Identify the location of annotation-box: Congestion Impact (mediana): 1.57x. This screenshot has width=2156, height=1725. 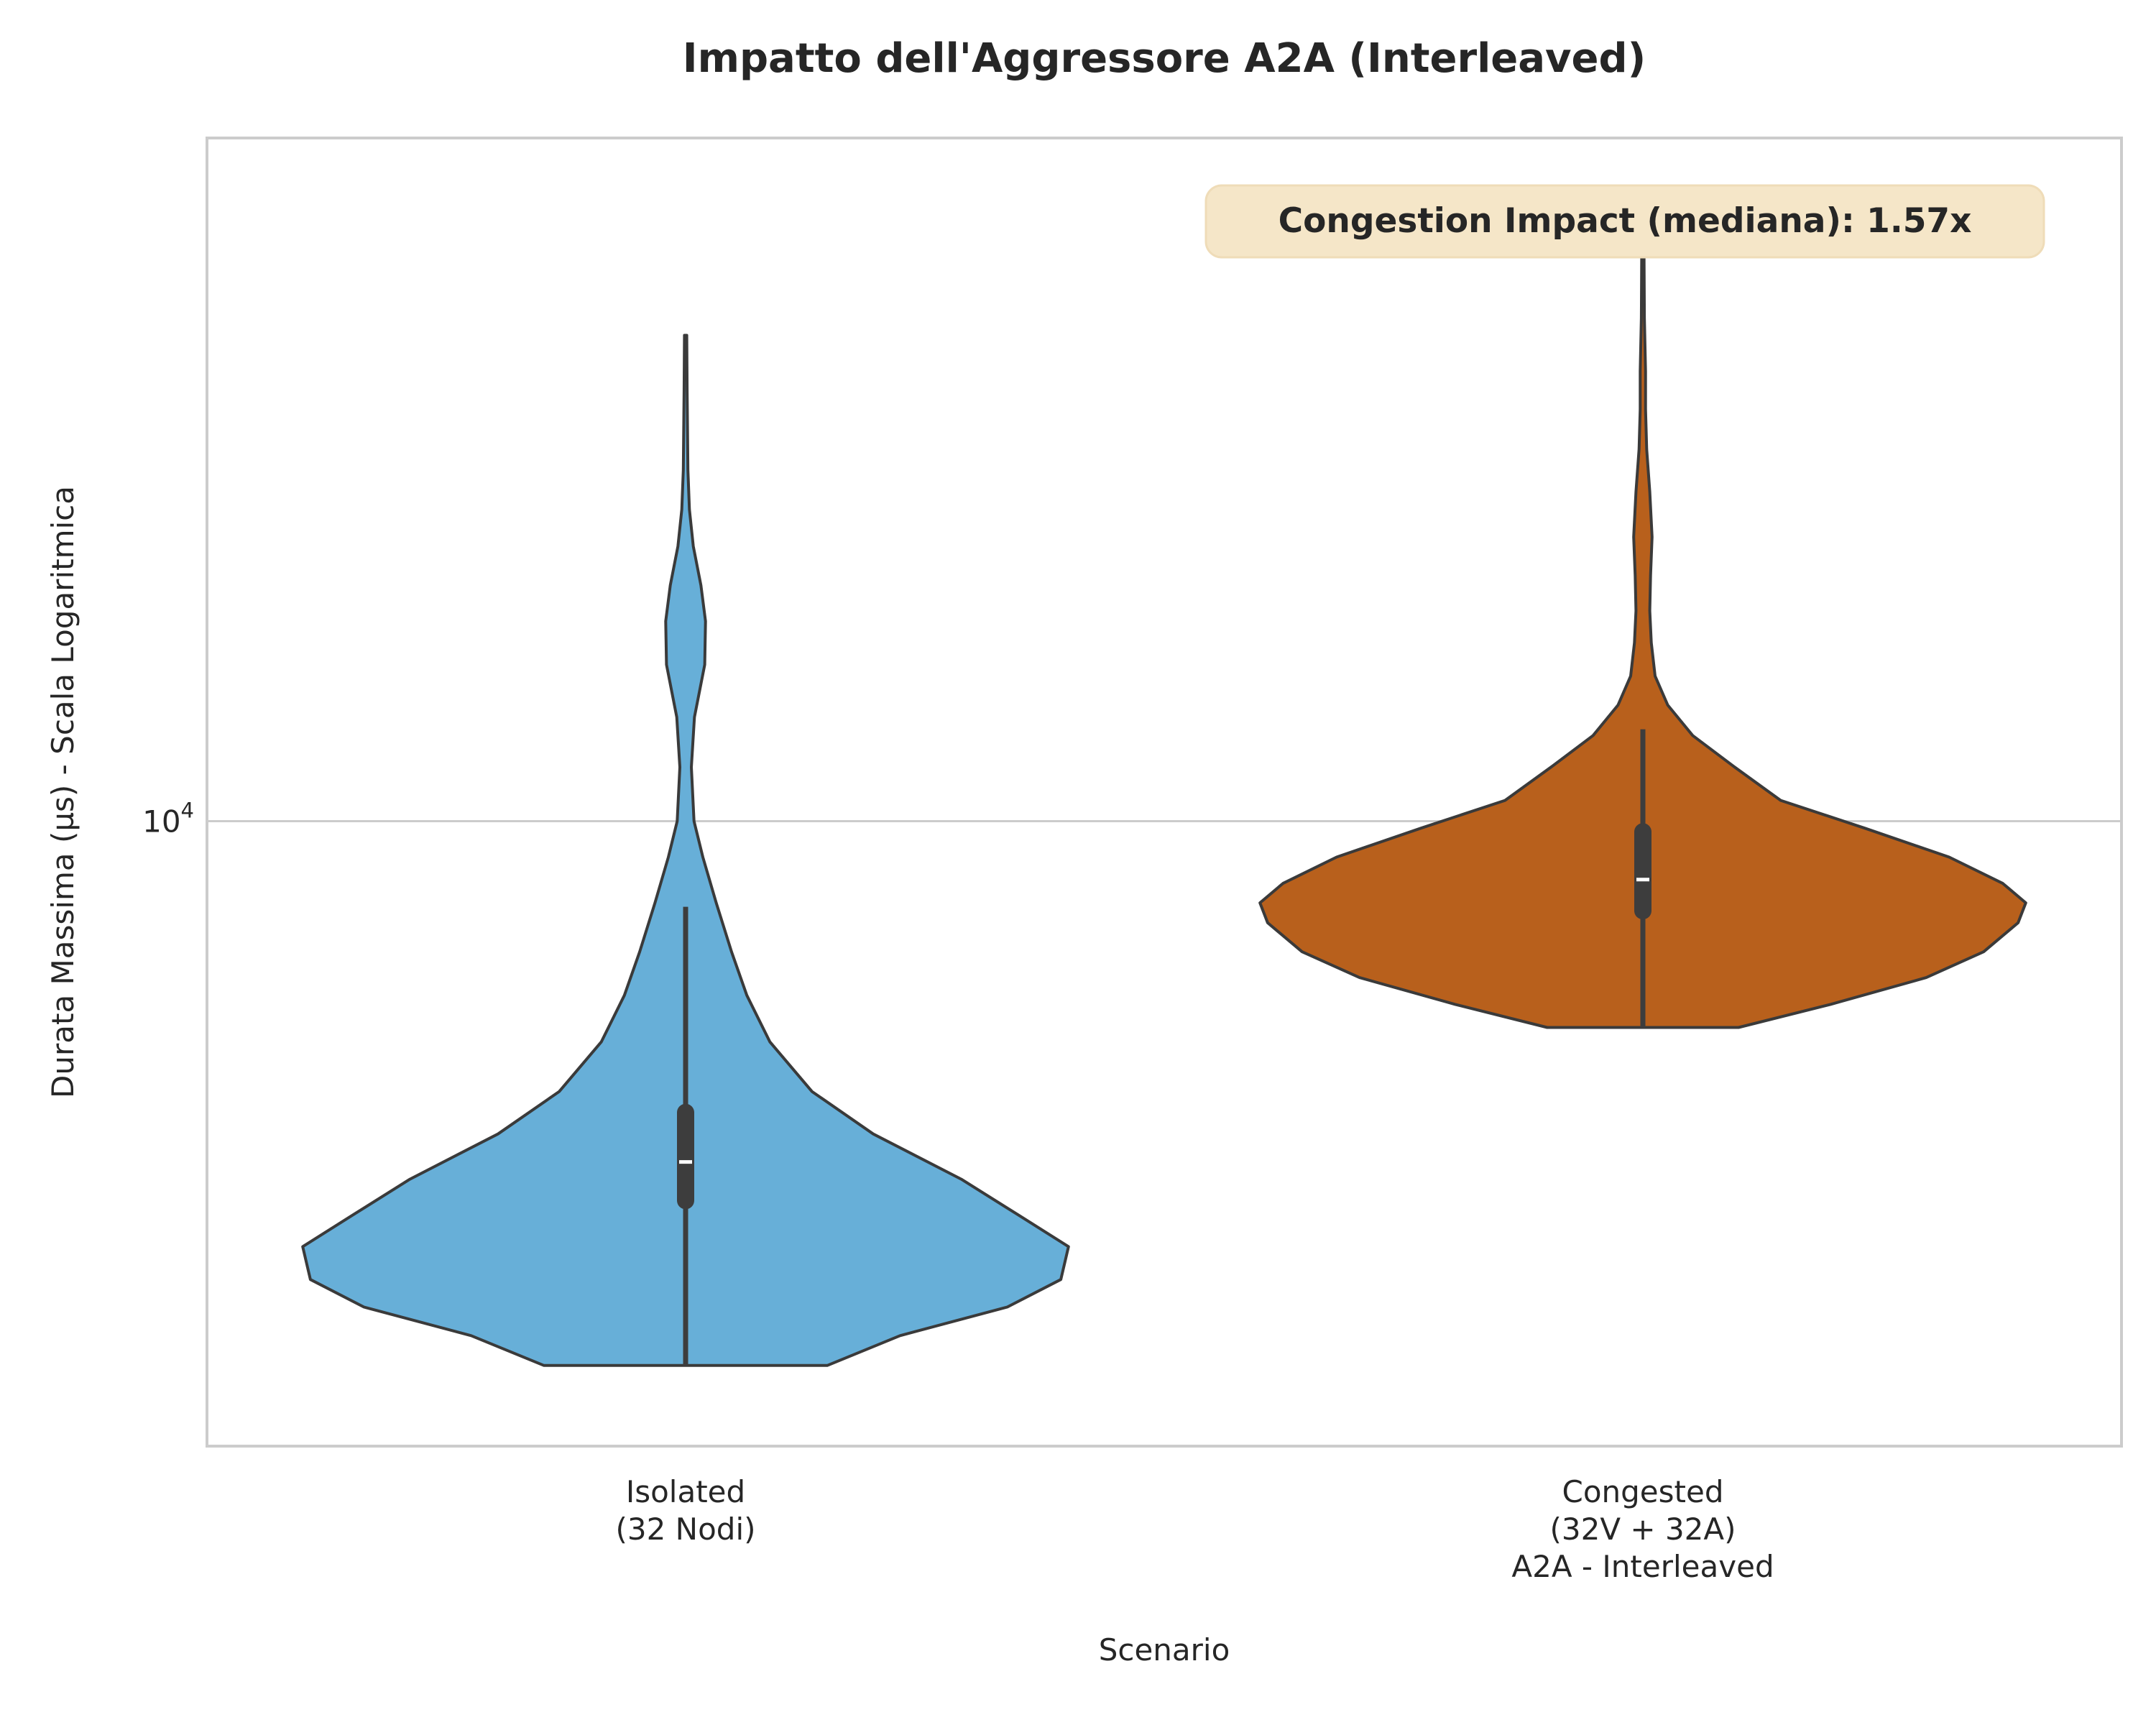
(1625, 221).